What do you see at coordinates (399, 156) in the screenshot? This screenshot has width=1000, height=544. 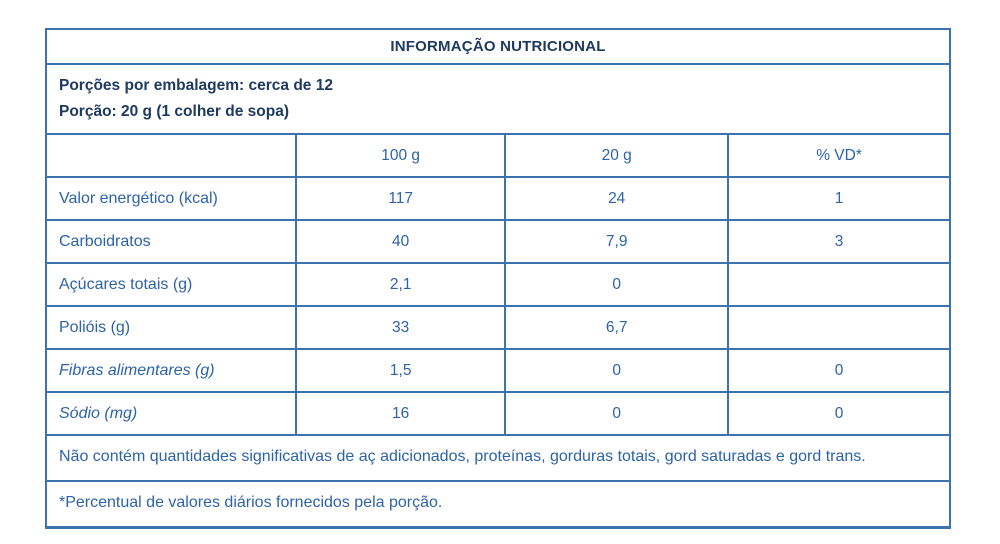 I see `column-header-100g: 100 g` at bounding box center [399, 156].